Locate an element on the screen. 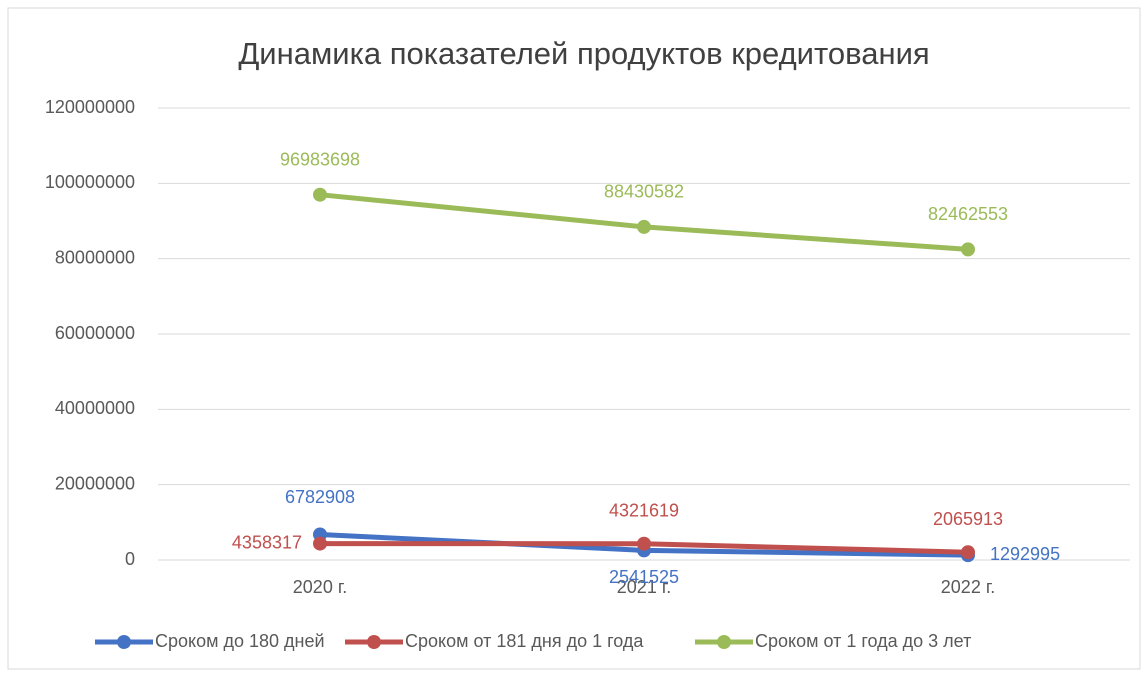 The image size is (1148, 677). data-label: 1292995 is located at coordinates (1025, 554).